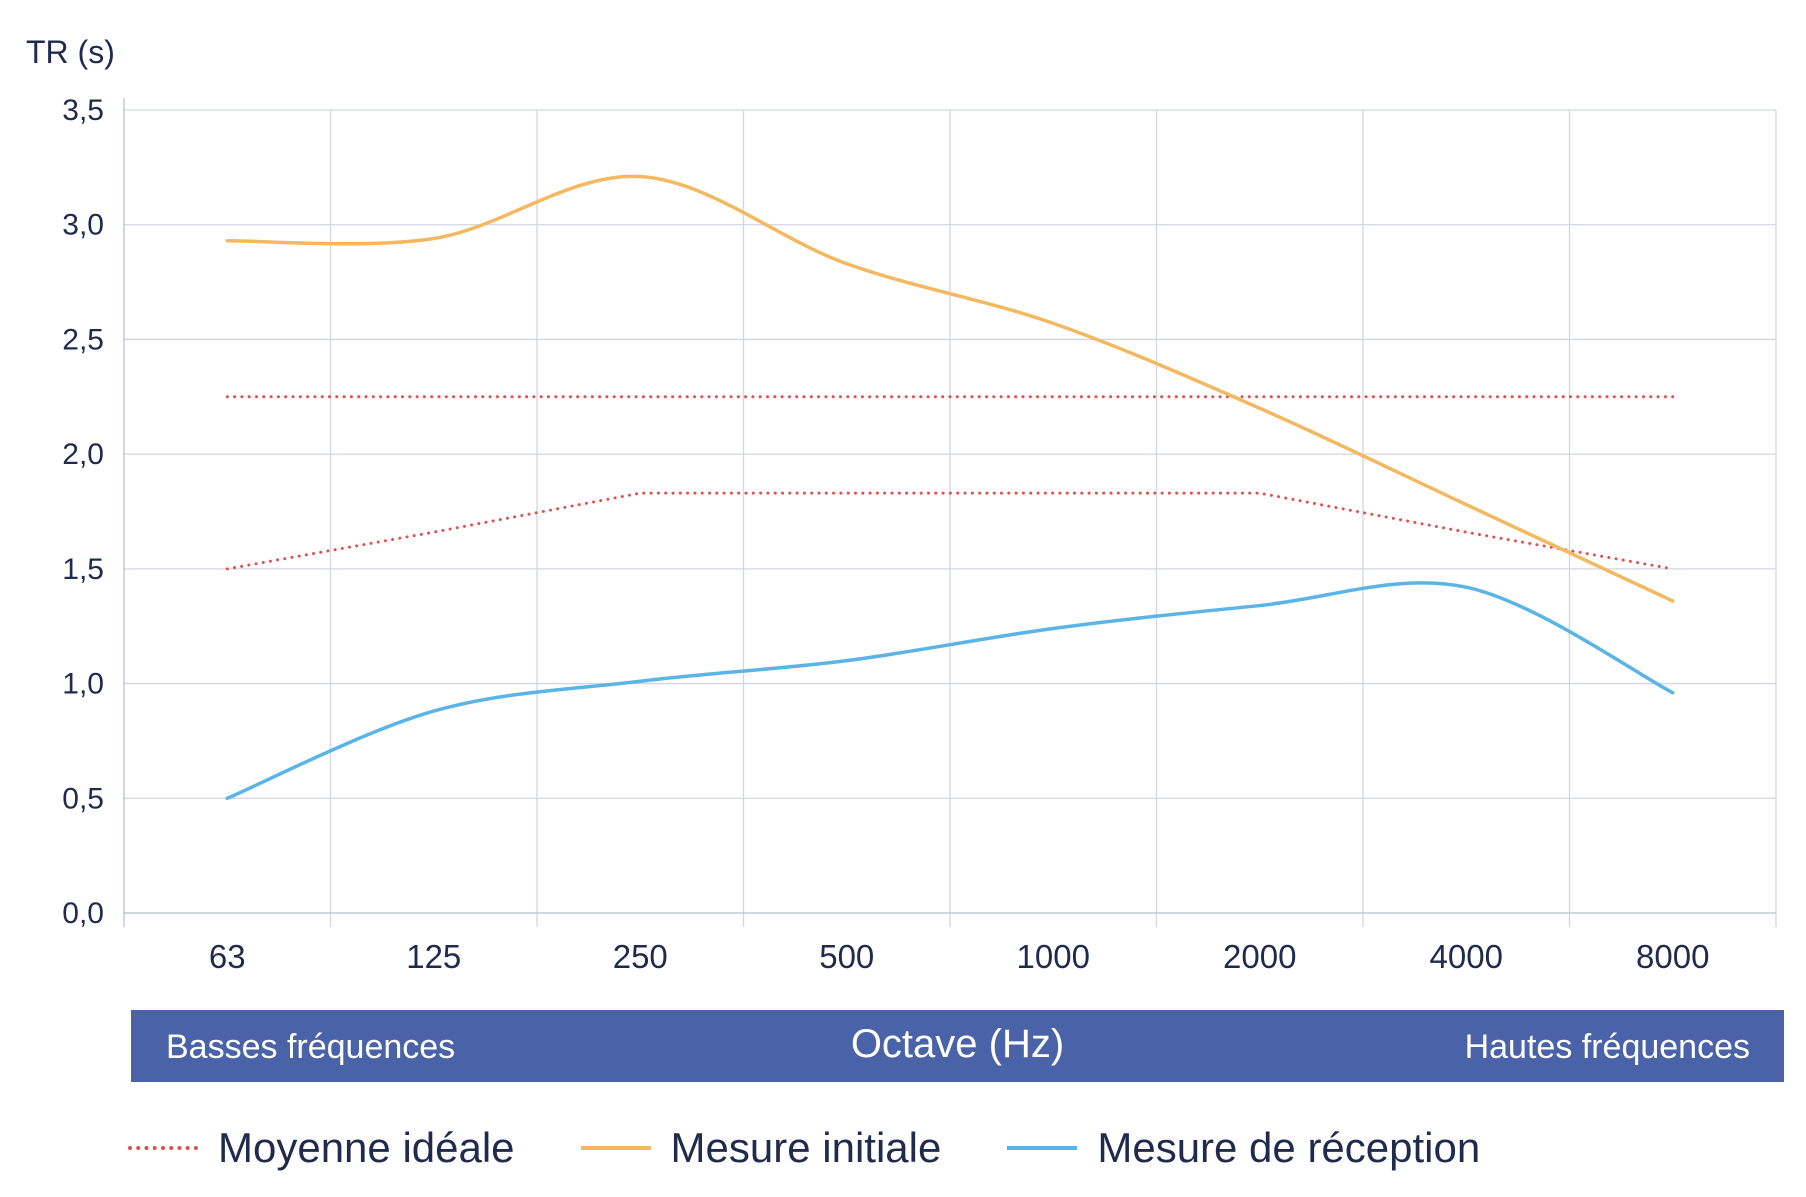 The image size is (1806, 1197). What do you see at coordinates (227, 956) in the screenshot?
I see `x-tick-label: 63` at bounding box center [227, 956].